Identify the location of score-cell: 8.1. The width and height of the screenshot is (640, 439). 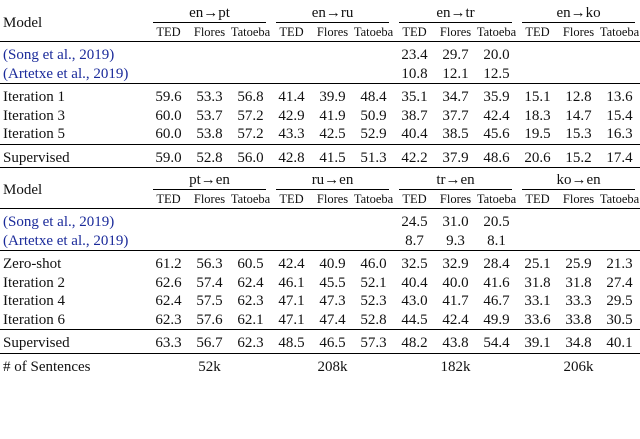
(496, 240).